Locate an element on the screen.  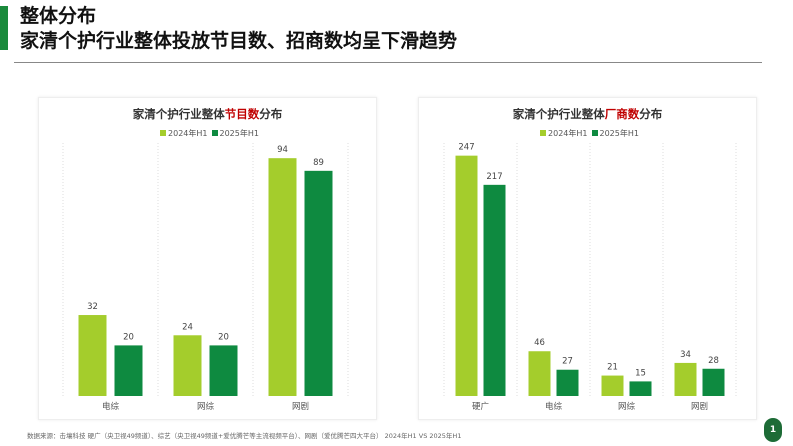
chart-title: 家清个护行业整体节目数分布 is located at coordinates (207, 114).